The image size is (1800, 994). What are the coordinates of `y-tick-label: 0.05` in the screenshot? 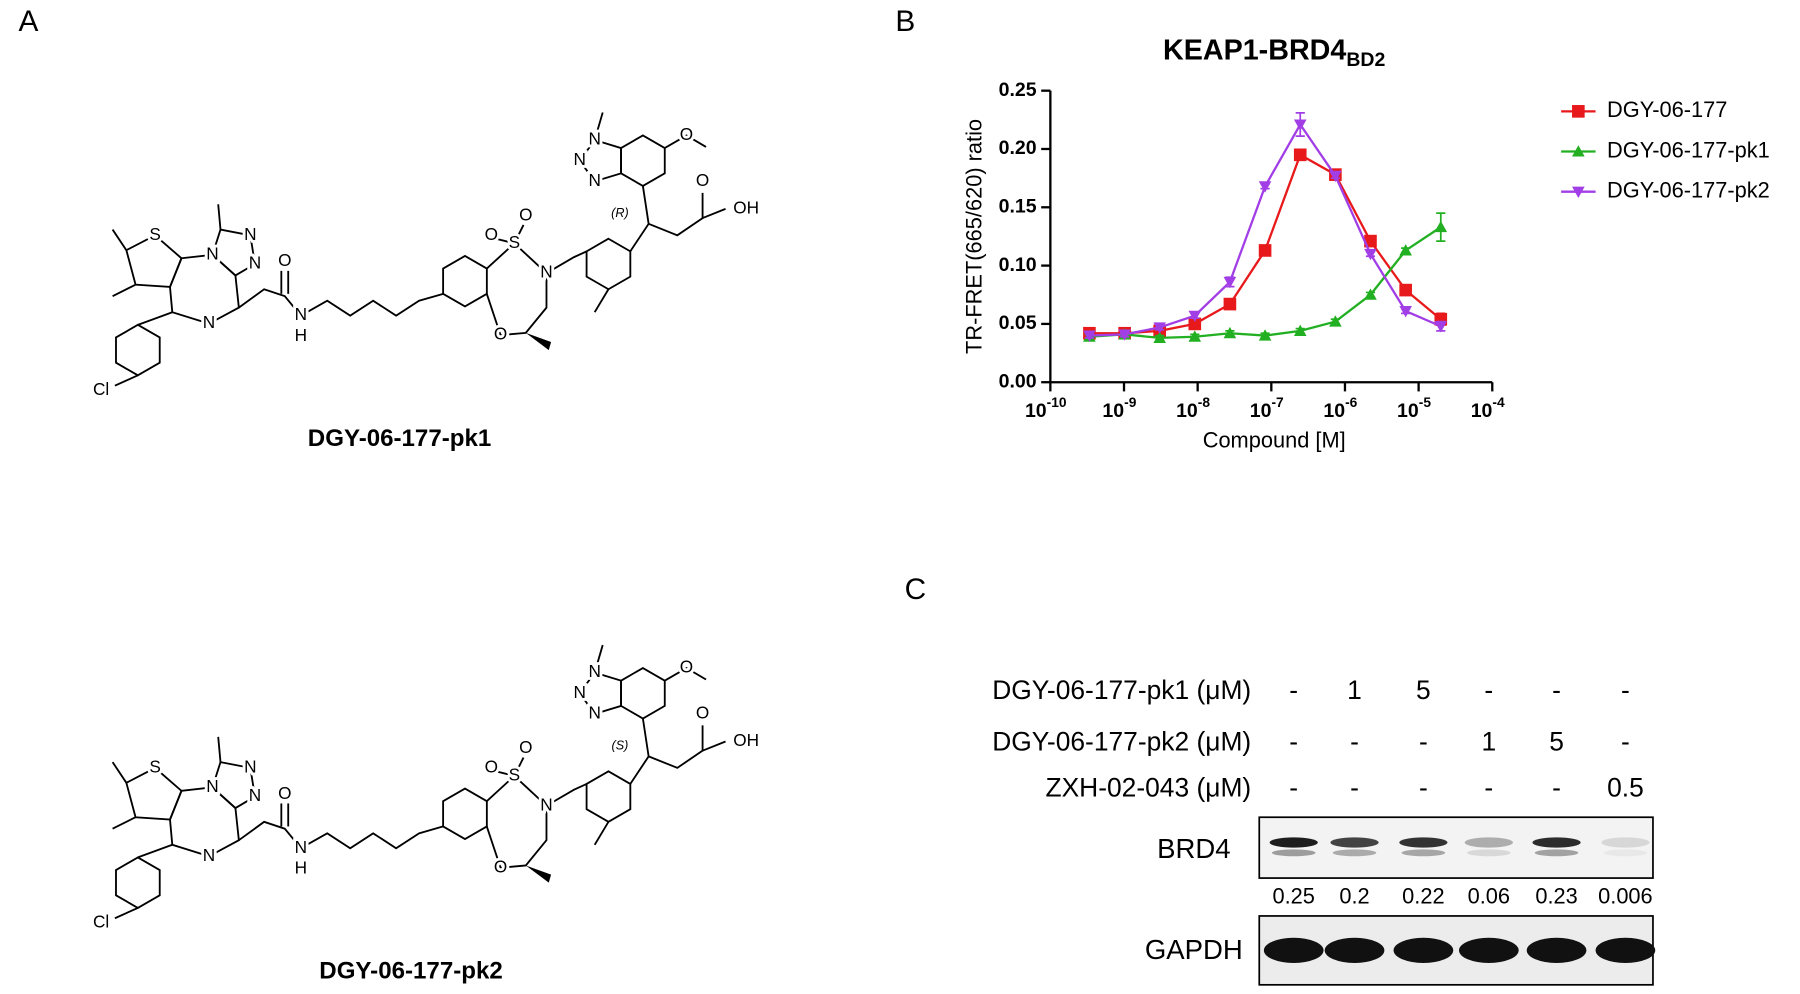 It's located at (1018, 323).